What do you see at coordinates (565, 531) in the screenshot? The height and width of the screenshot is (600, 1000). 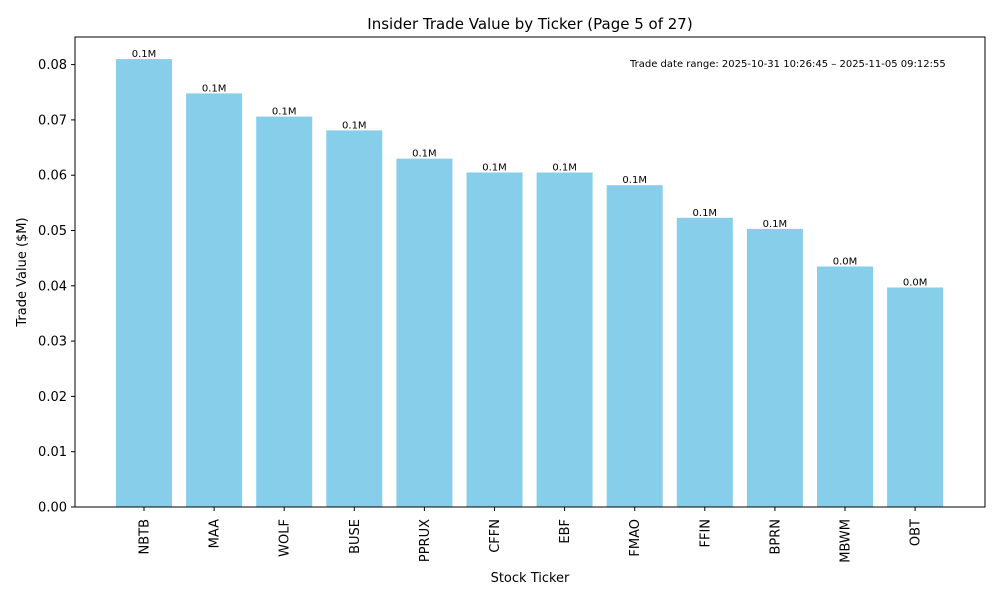 I see `x-tick-label-ebf: EBF` at bounding box center [565, 531].